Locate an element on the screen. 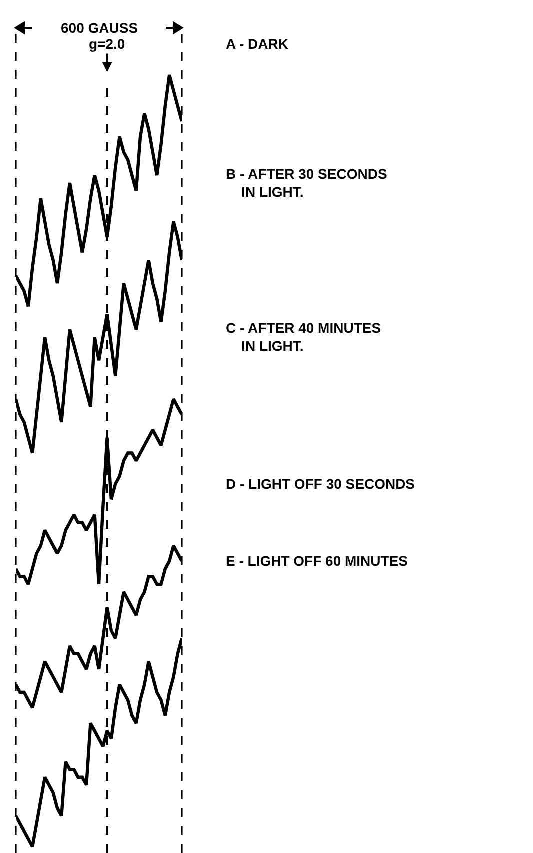 This screenshot has height=853, width=533. text: E - LIGHT OFF 60 MINUTES is located at coordinates (317, 561).